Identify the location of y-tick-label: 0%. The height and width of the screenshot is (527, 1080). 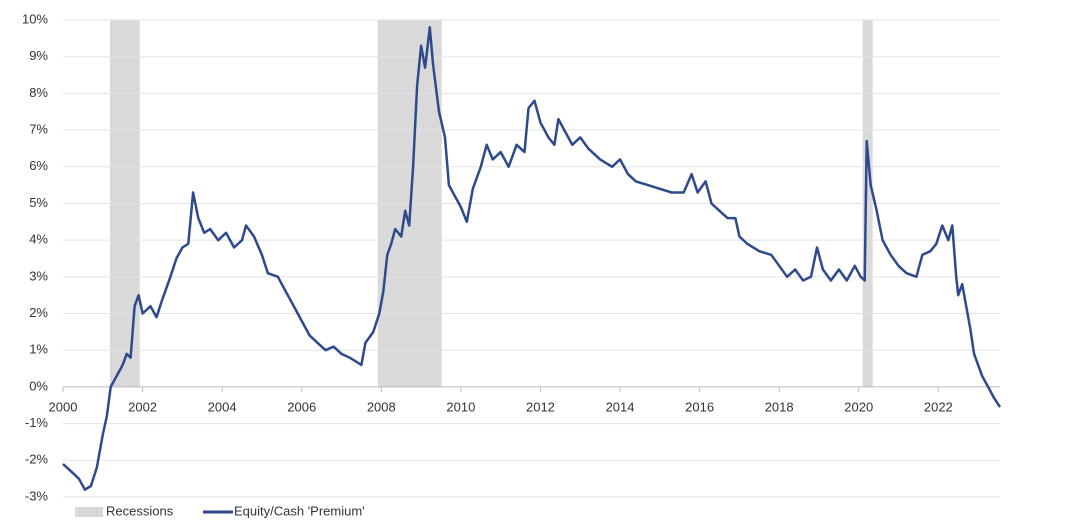
(38, 385).